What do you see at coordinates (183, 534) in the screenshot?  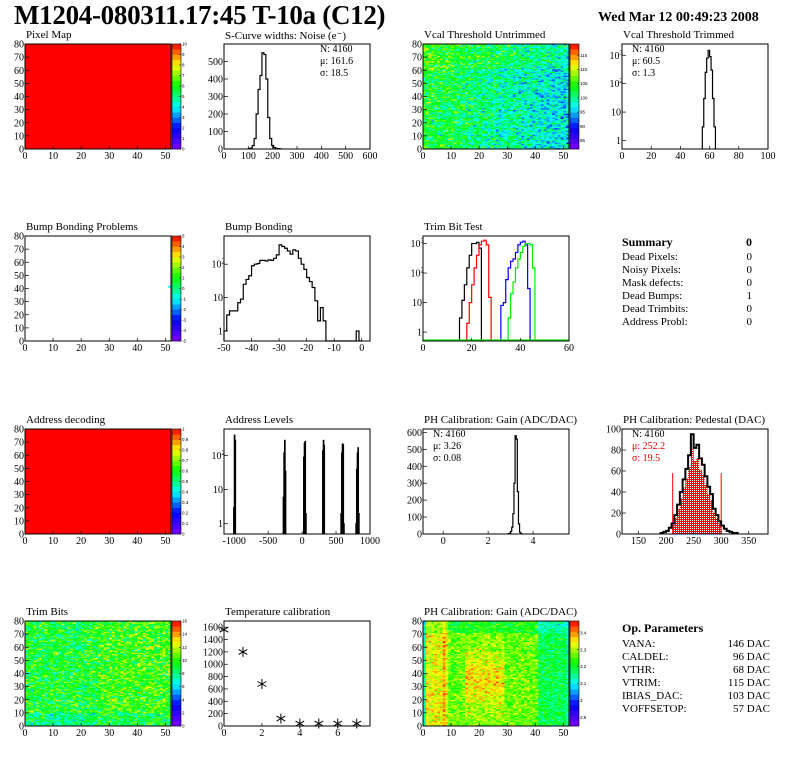 I see `palette-tick-label: 0` at bounding box center [183, 534].